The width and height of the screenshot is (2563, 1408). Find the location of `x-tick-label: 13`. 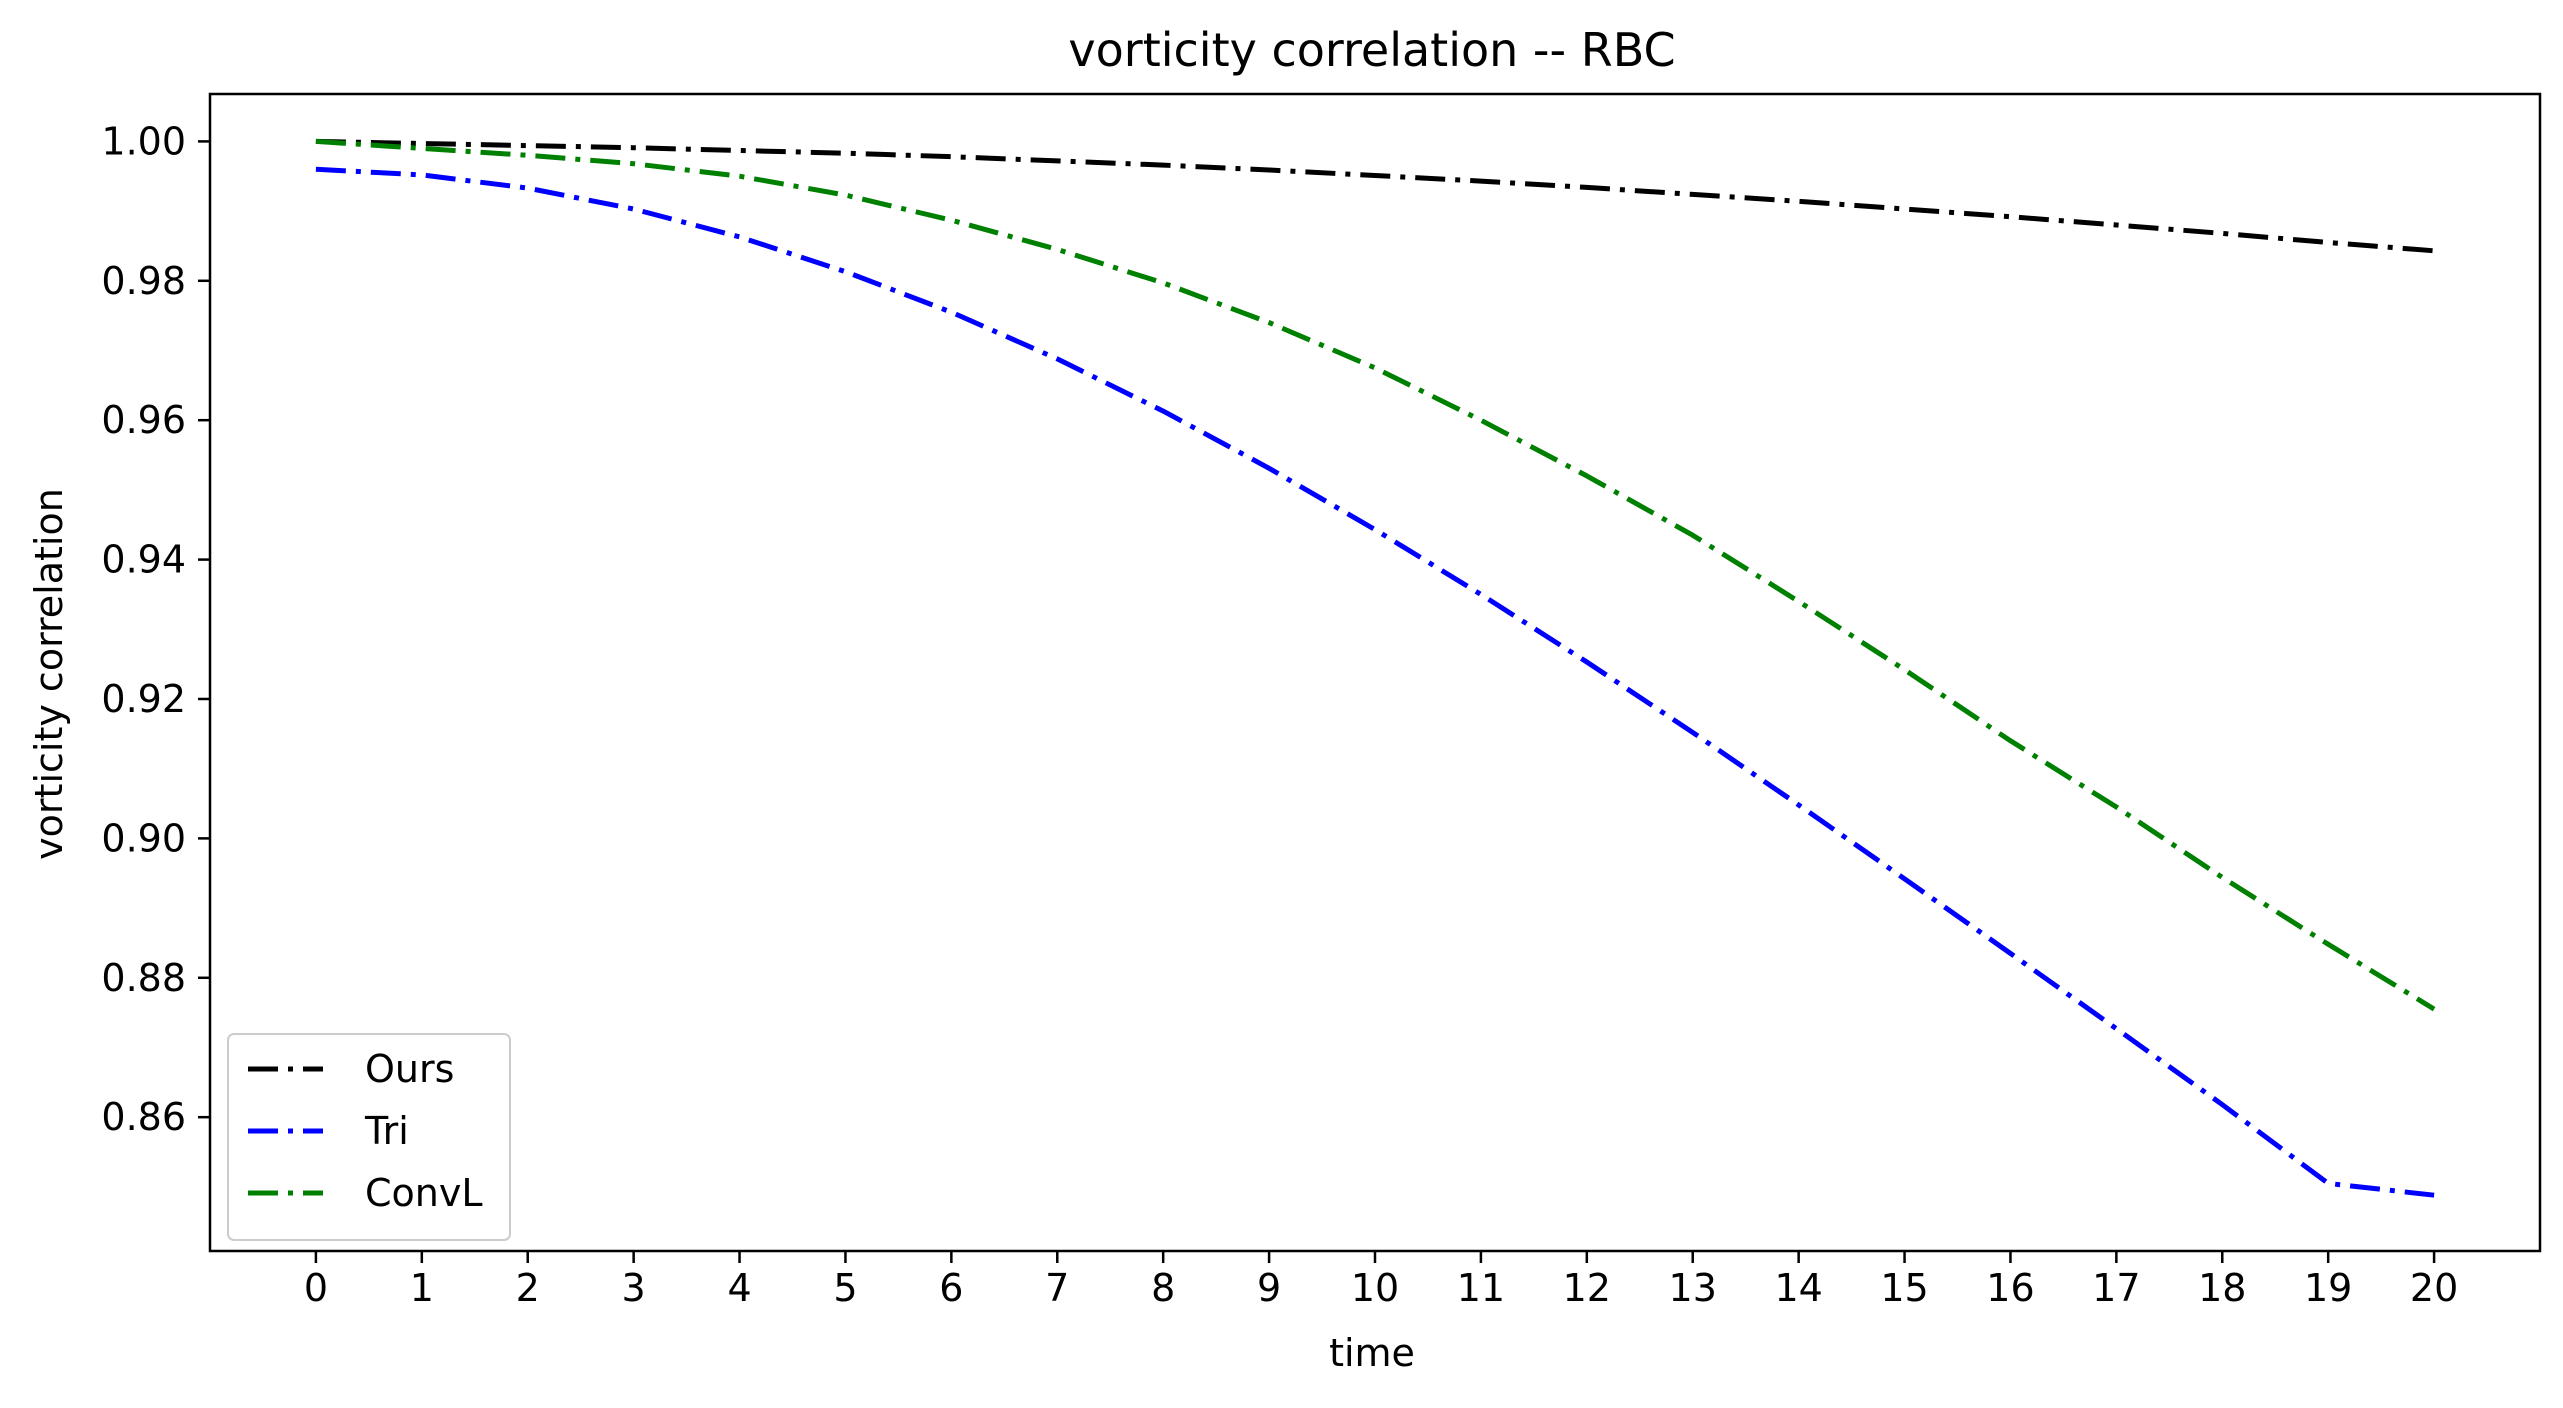

x-tick-label: 13 is located at coordinates (1693, 1288).